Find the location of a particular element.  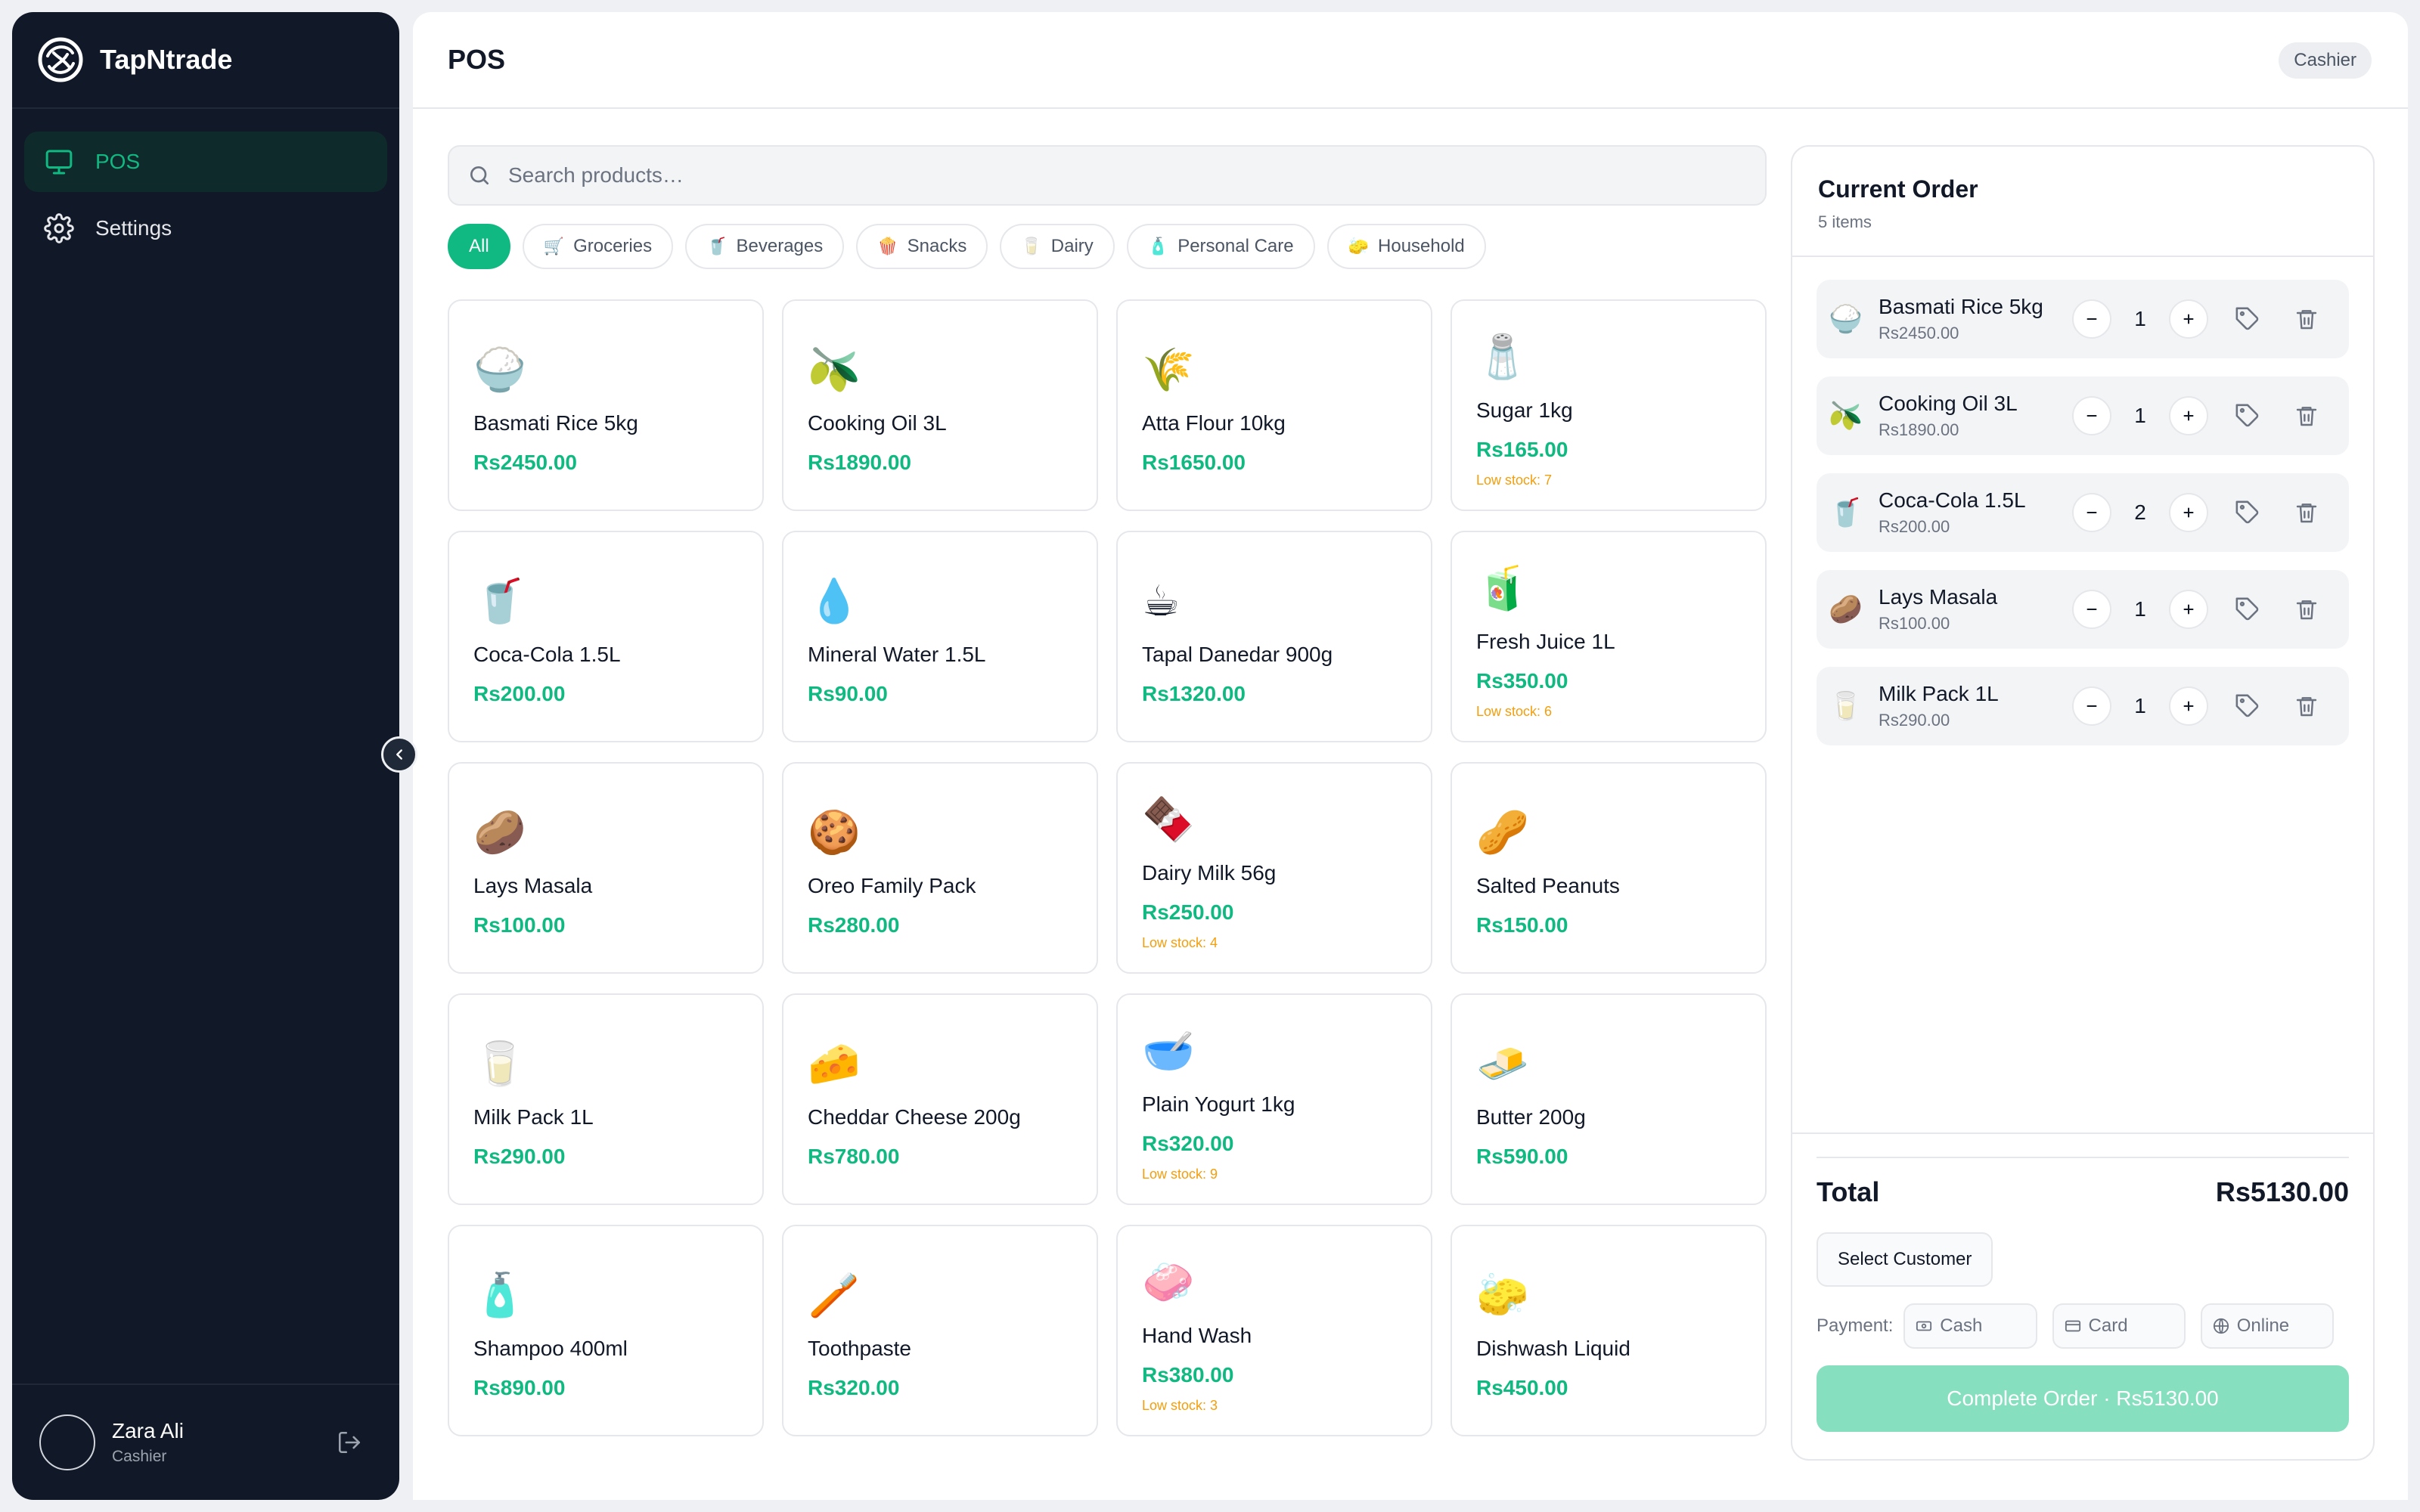

order-line-item: 🥤 Coca-Cola 1.5L Rs200.00 2 is located at coordinates (2083, 512).